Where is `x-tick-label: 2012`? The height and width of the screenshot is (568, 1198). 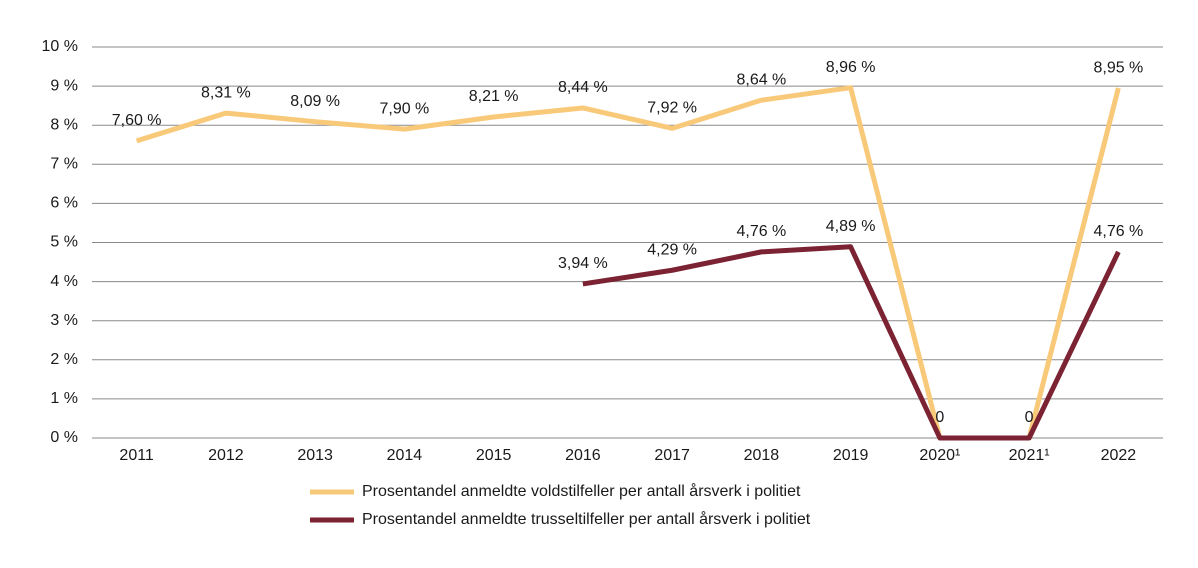
x-tick-label: 2012 is located at coordinates (226, 455).